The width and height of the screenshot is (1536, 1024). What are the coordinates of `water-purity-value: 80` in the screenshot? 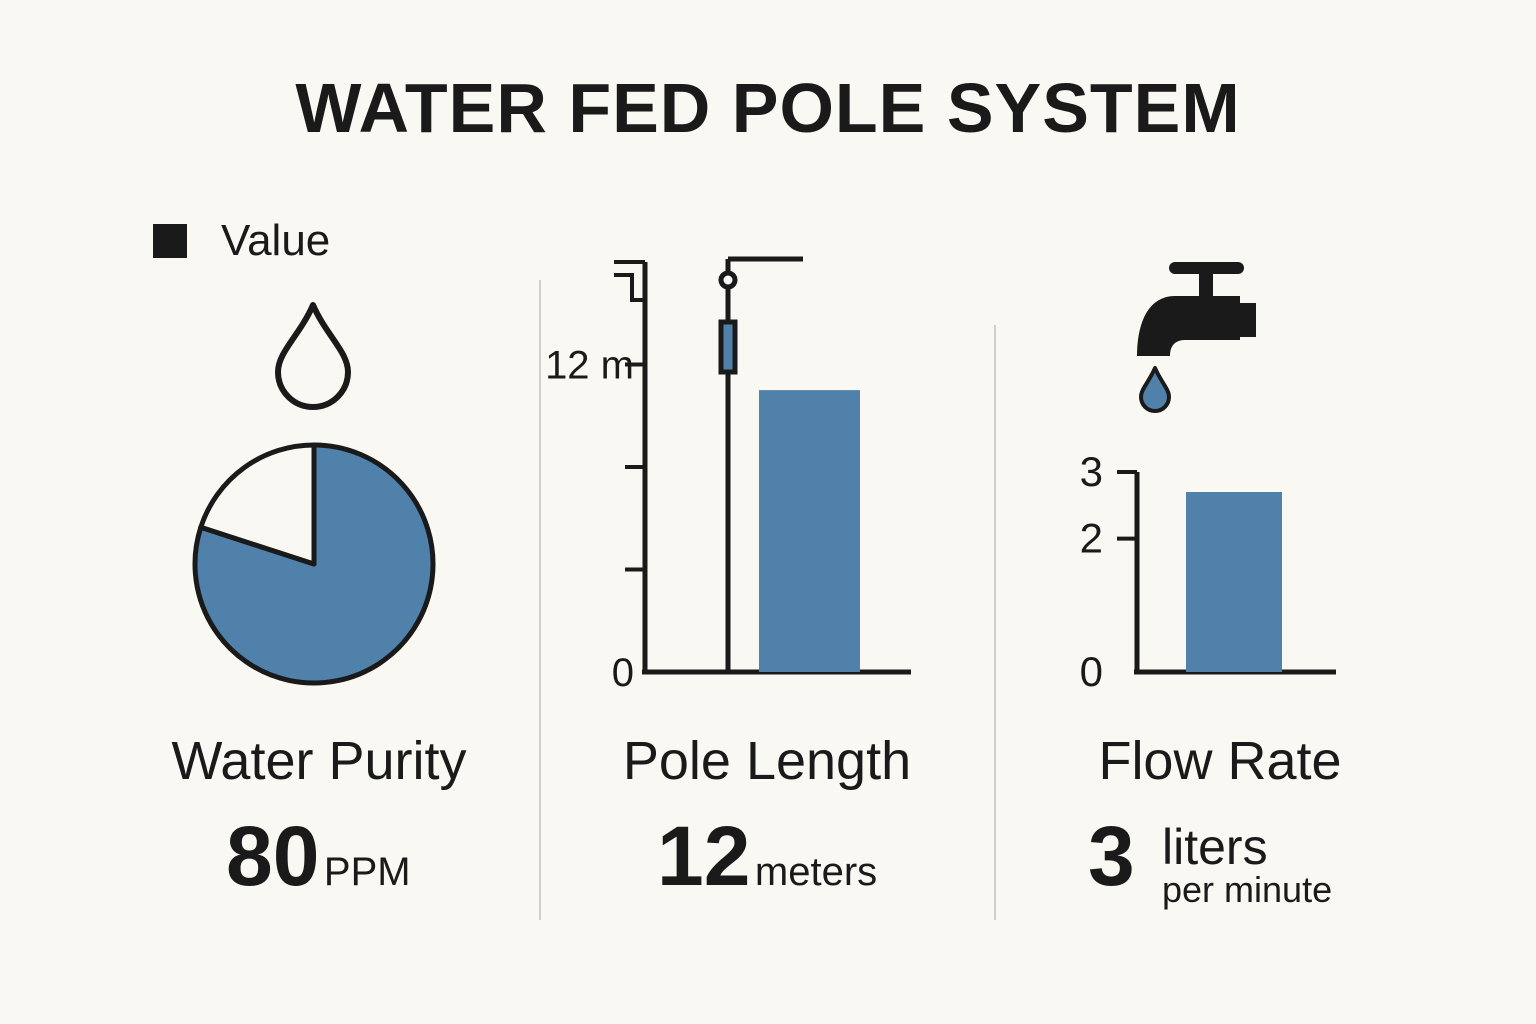 It's located at (273, 856).